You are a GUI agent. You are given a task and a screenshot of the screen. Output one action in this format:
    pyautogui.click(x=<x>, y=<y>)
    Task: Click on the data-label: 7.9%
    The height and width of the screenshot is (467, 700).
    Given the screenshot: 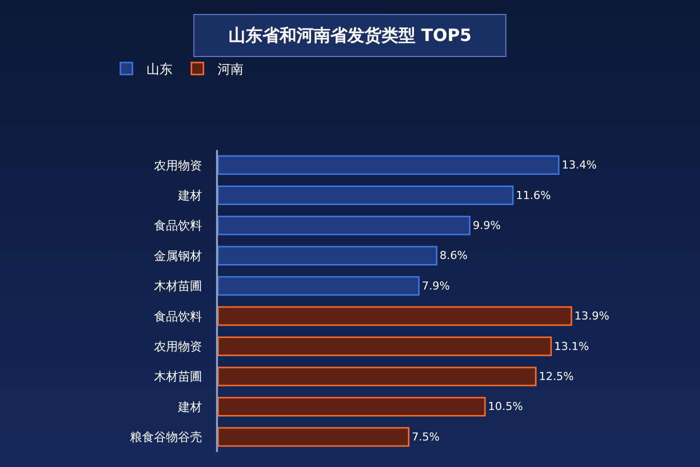 What is the action you would take?
    pyautogui.click(x=436, y=285)
    